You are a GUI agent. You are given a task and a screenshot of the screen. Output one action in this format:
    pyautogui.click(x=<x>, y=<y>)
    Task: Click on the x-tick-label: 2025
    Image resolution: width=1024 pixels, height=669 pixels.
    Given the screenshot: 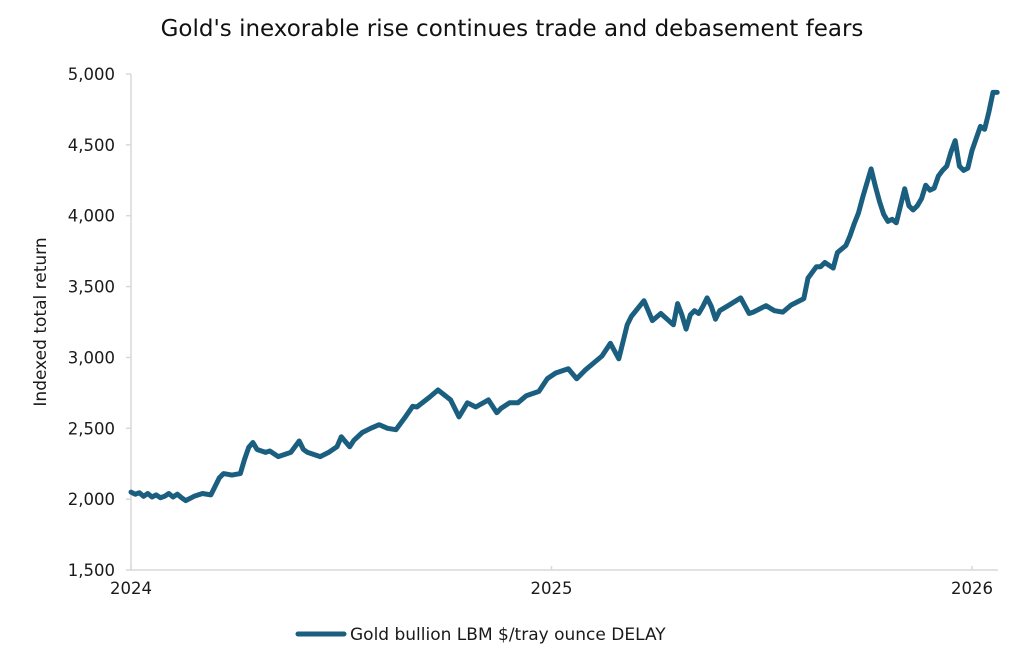 What is the action you would take?
    pyautogui.click(x=552, y=588)
    